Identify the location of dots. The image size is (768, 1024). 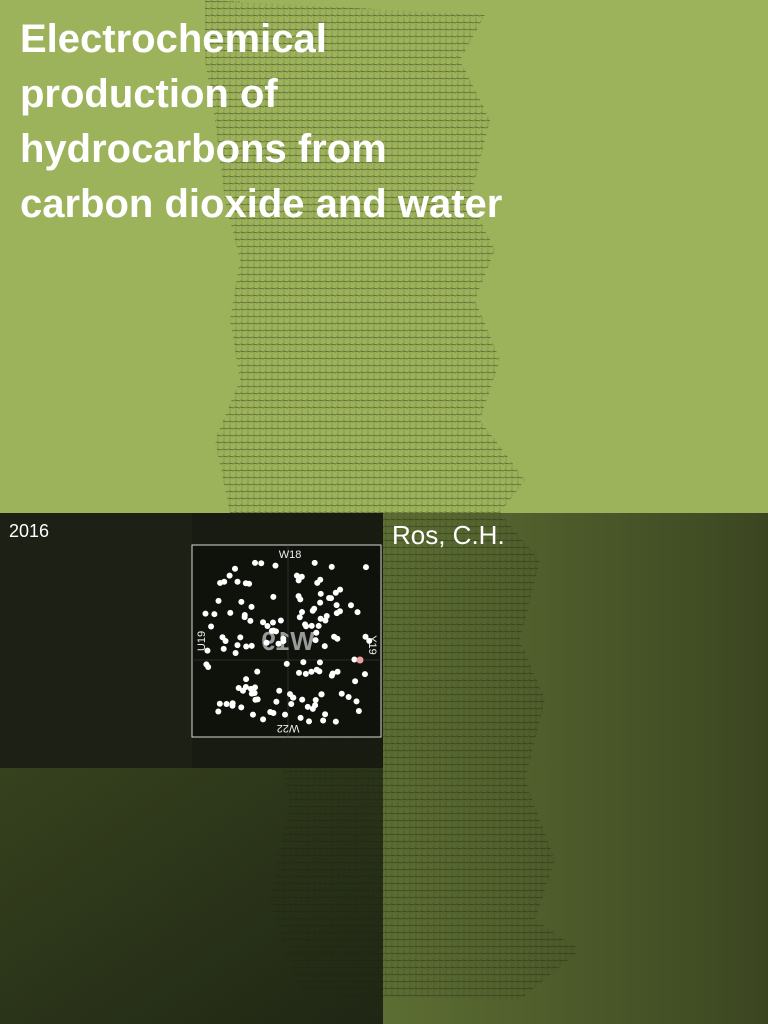
(287, 642).